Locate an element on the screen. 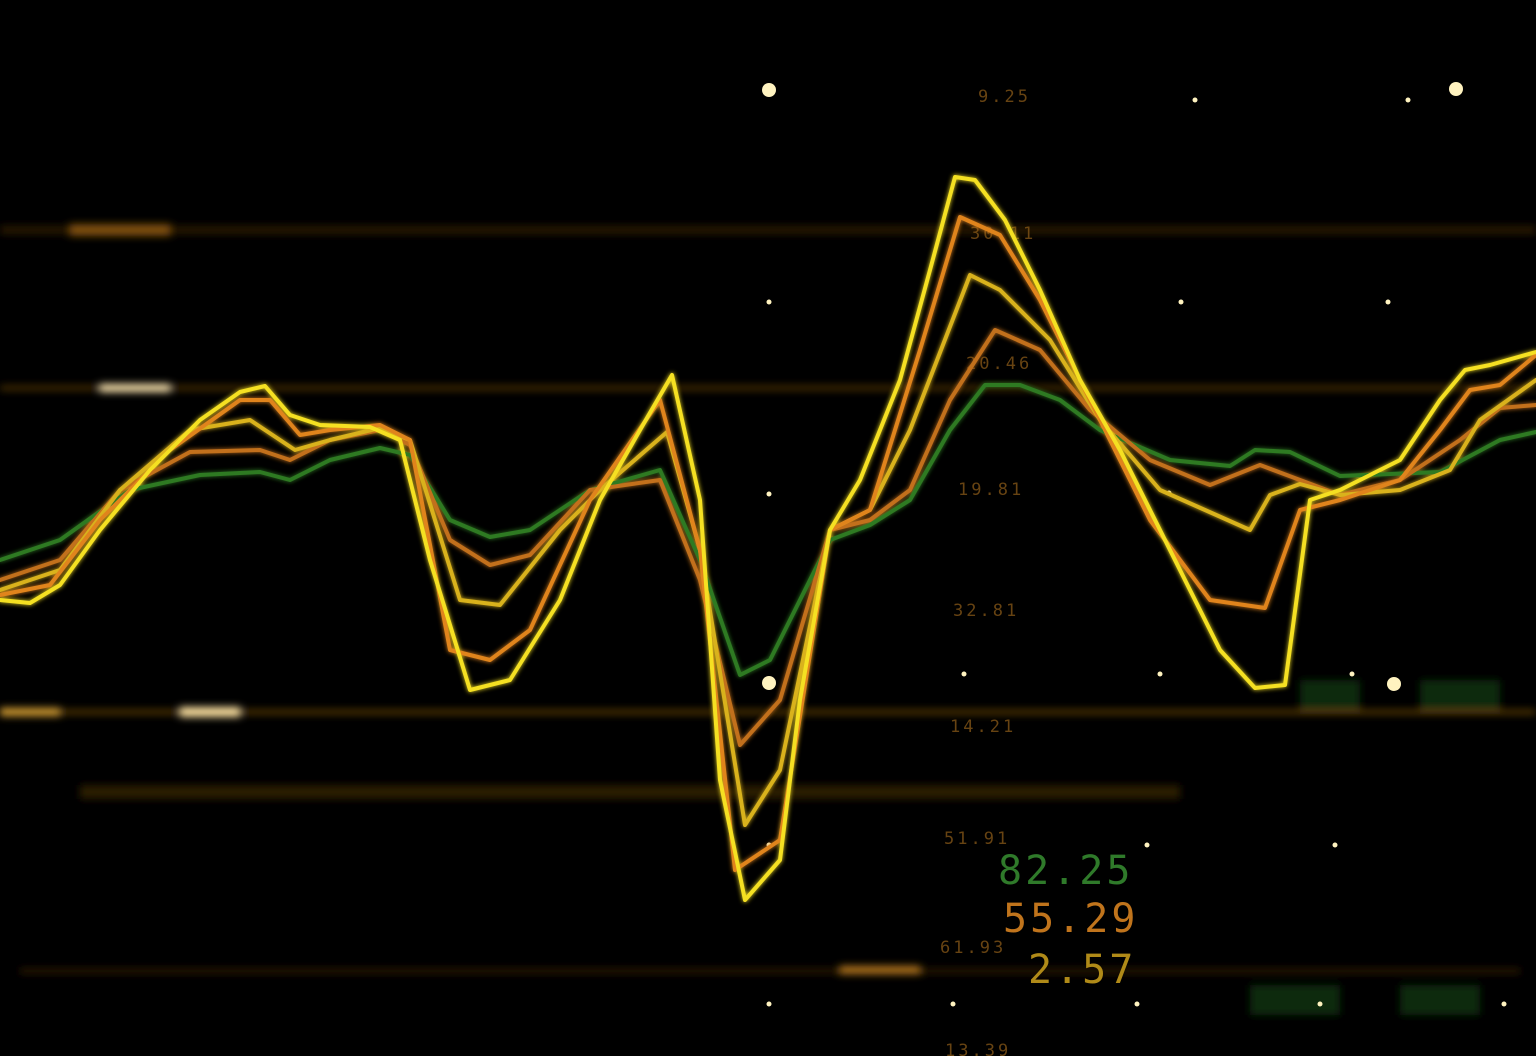  axis-label: 9.25 is located at coordinates (1004, 97).